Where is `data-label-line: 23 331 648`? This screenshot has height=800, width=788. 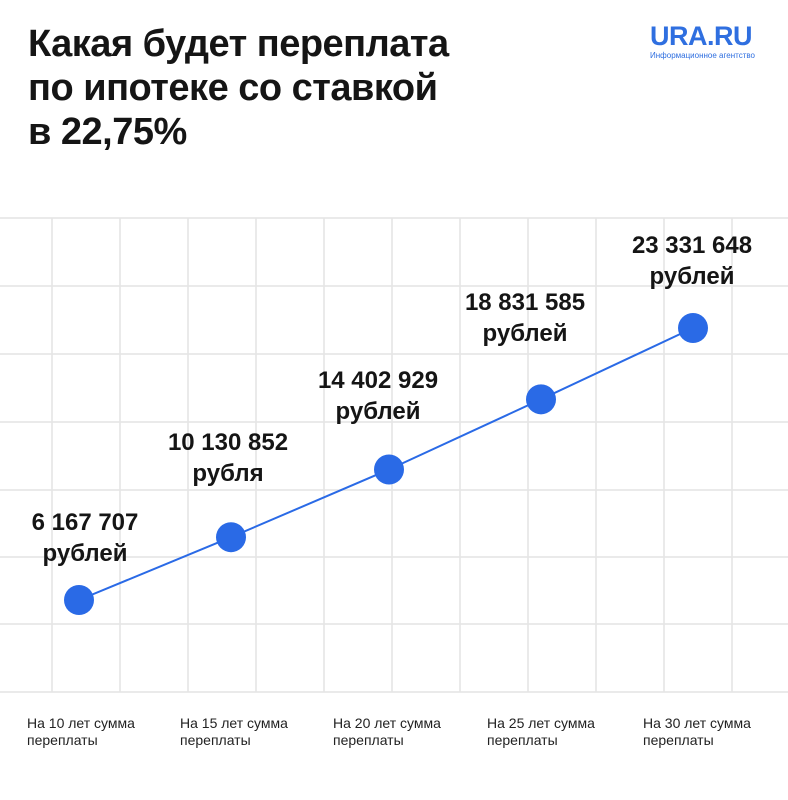 data-label-line: 23 331 648 is located at coordinates (692, 245).